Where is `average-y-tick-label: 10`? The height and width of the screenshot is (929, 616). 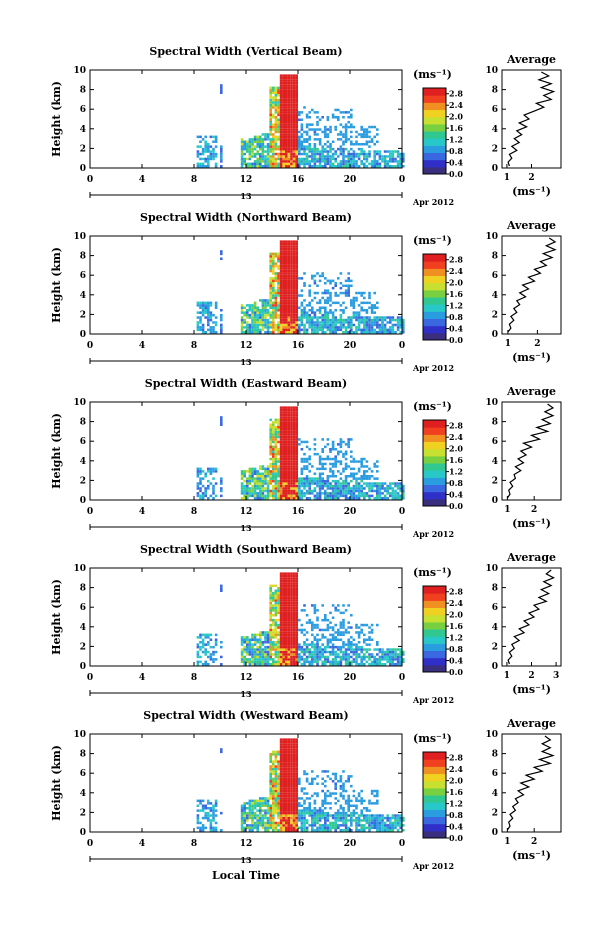
average-y-tick-label: 10 is located at coordinates (491, 237).